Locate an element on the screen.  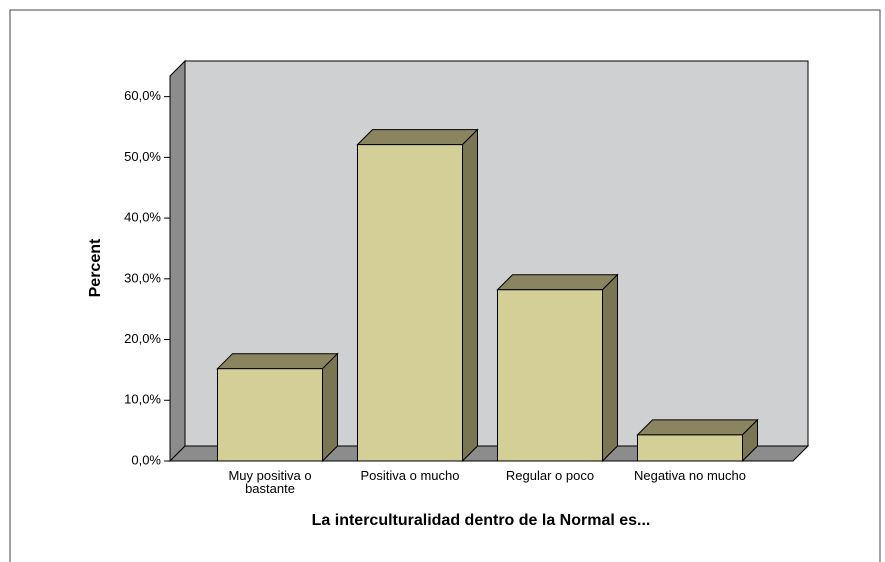
y-tick-label: 40,0% is located at coordinates (142, 217).